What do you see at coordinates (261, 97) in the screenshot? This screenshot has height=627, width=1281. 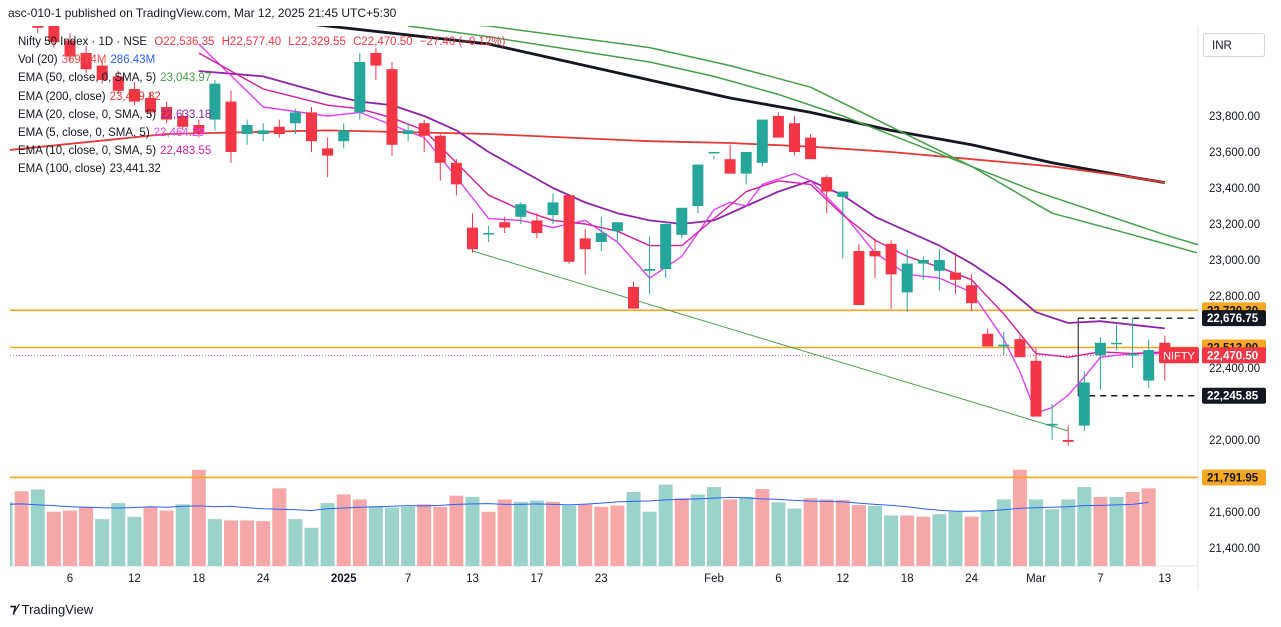 I see `legend-row: EMA (200, close) 23,429.82` at bounding box center [261, 97].